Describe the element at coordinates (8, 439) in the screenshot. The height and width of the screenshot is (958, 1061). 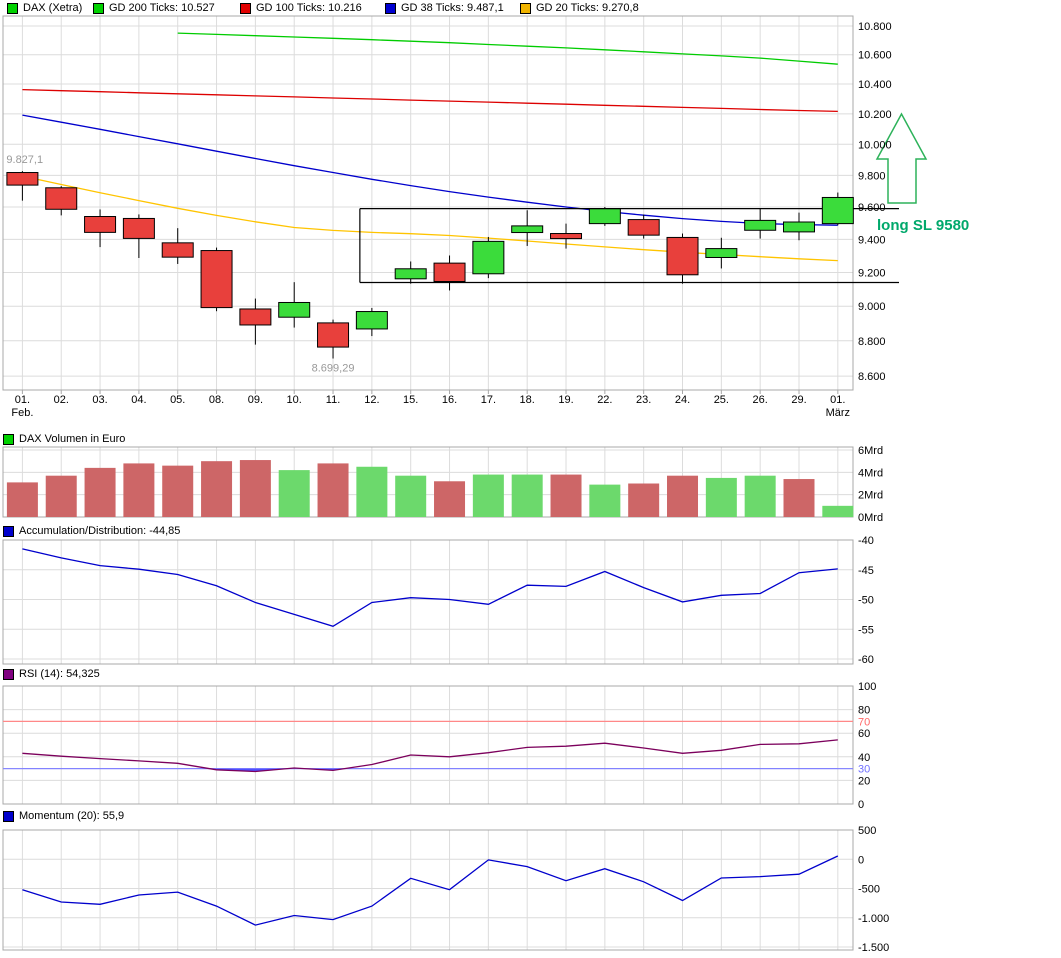
I see `volume-swatch` at that location.